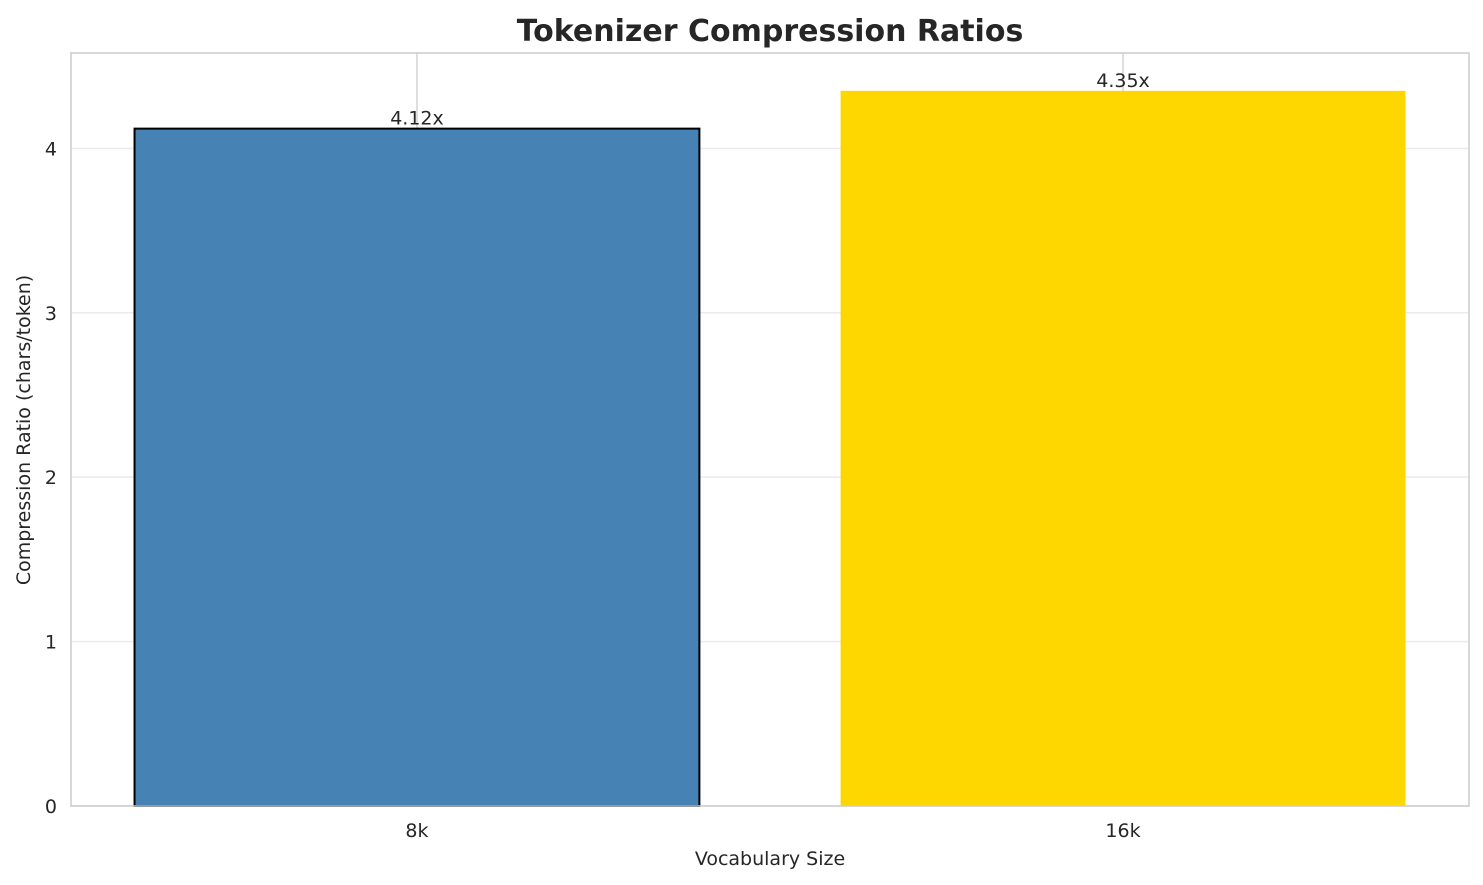 The image size is (1483, 885). I want to click on y-tick-label: 3, so click(51, 314).